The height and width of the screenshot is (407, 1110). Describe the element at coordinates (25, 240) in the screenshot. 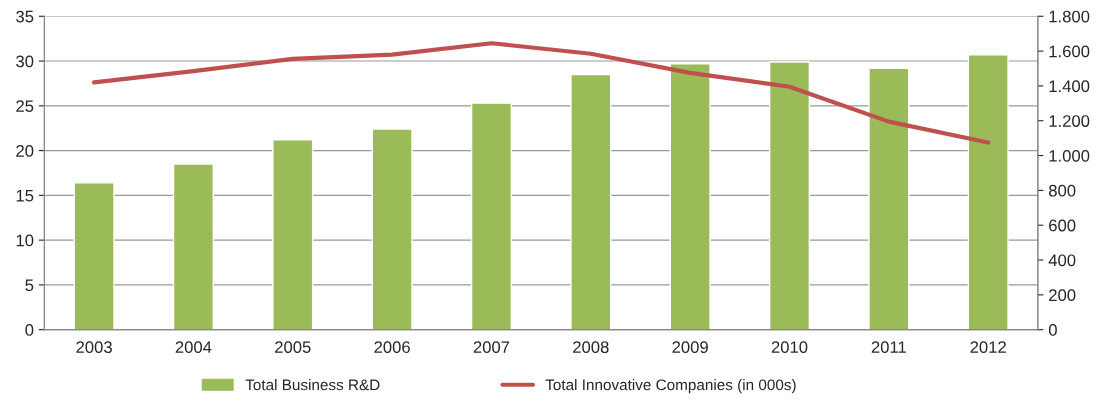

I see `y-tick-label: 10` at that location.